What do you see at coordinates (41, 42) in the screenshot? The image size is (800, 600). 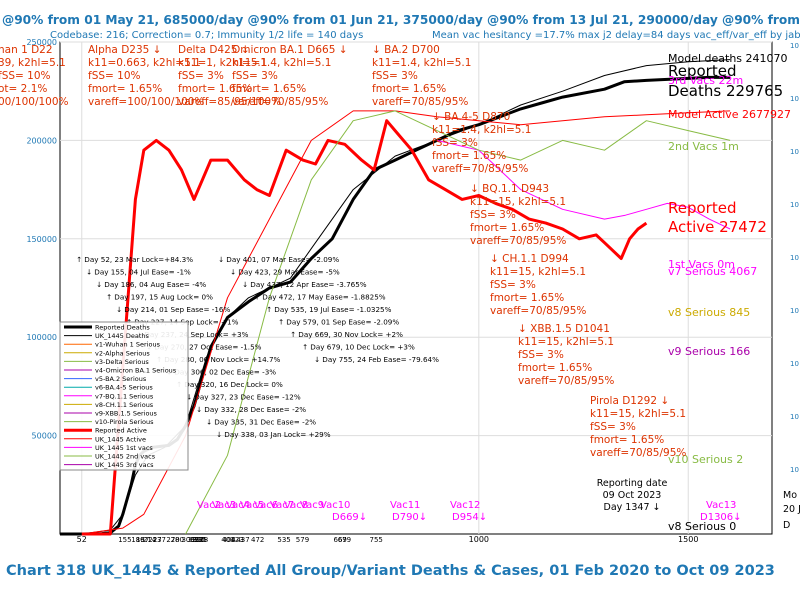 I see `y-tick-label: 250000` at bounding box center [41, 42].